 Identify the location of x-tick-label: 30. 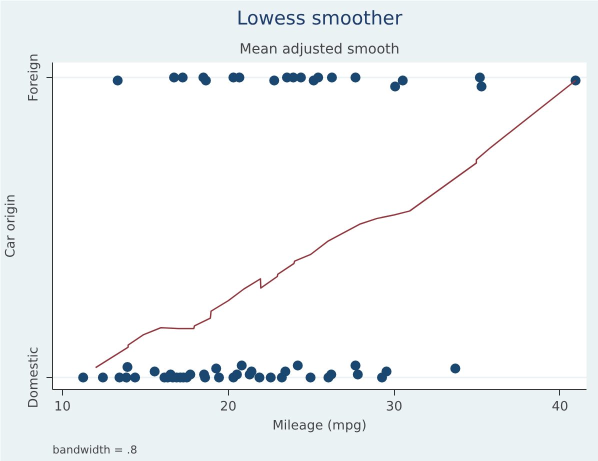
(394, 407).